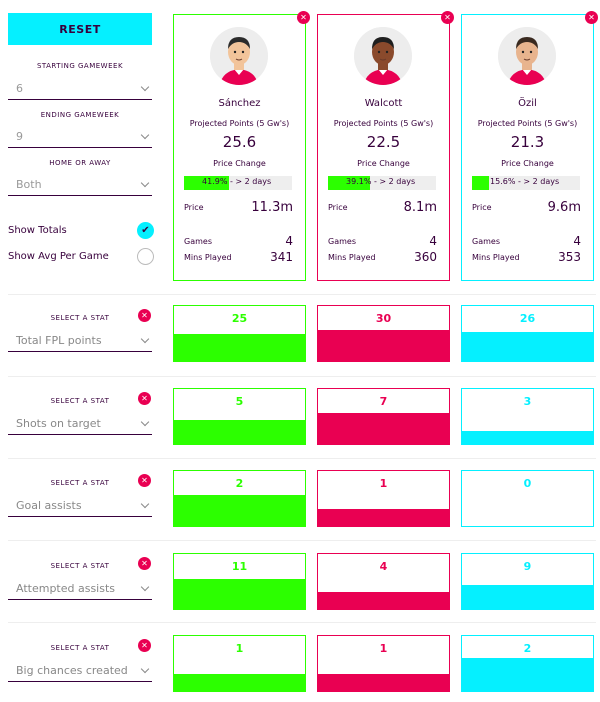 The image size is (600, 702). I want to click on projected-points-value: 25.6, so click(239, 142).